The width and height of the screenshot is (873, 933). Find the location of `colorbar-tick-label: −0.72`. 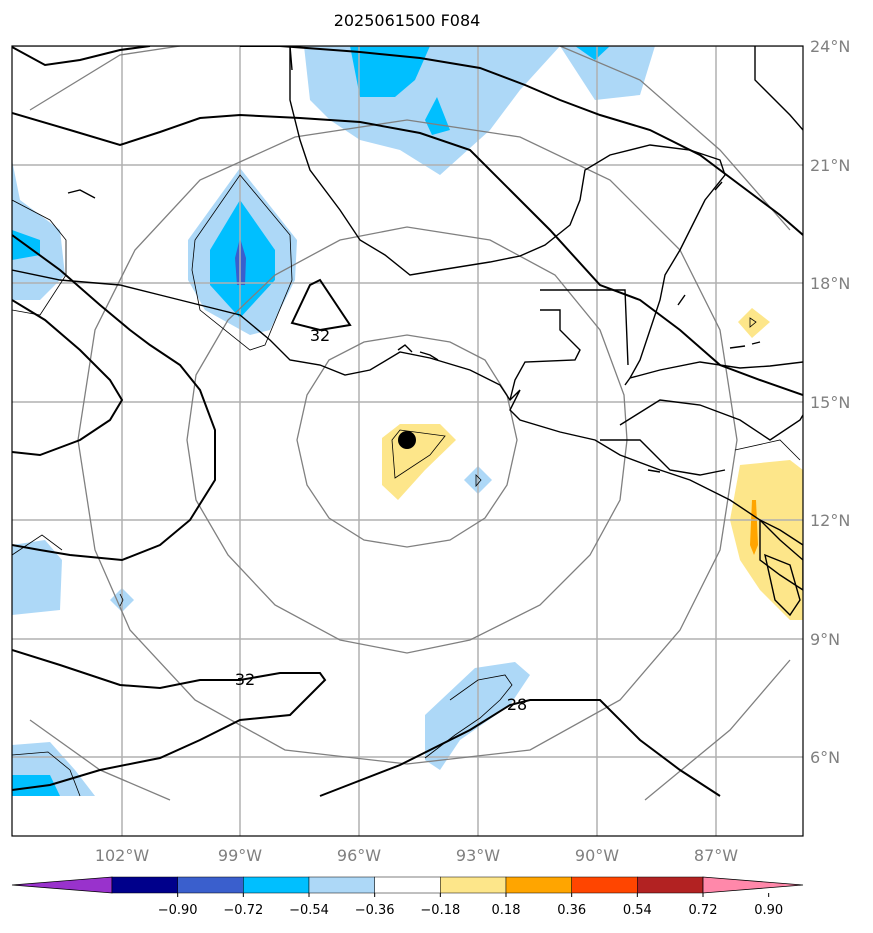

colorbar-tick-label: −0.72 is located at coordinates (243, 910).